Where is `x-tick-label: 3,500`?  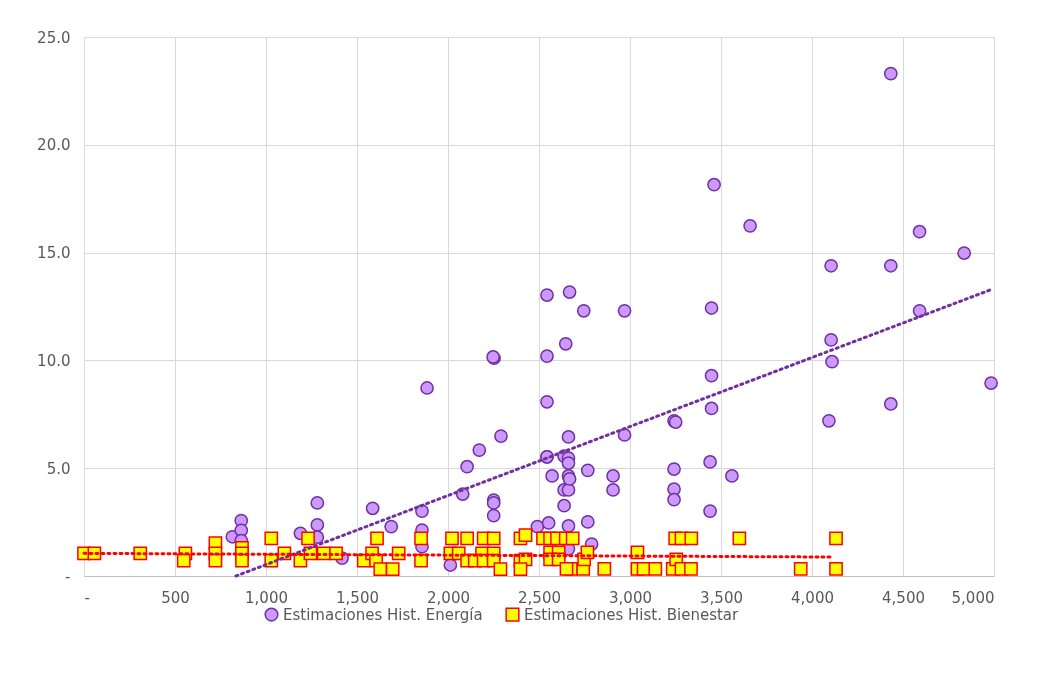 x-tick-label: 3,500 is located at coordinates (721, 597).